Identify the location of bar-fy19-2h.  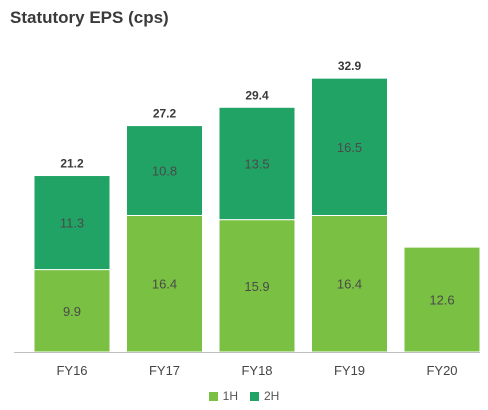
(349, 146).